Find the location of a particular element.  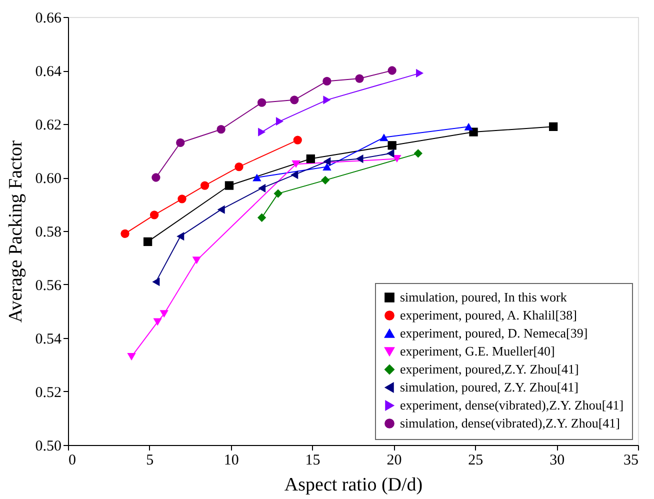

y-tick-label: 0.54 is located at coordinates (48, 340).